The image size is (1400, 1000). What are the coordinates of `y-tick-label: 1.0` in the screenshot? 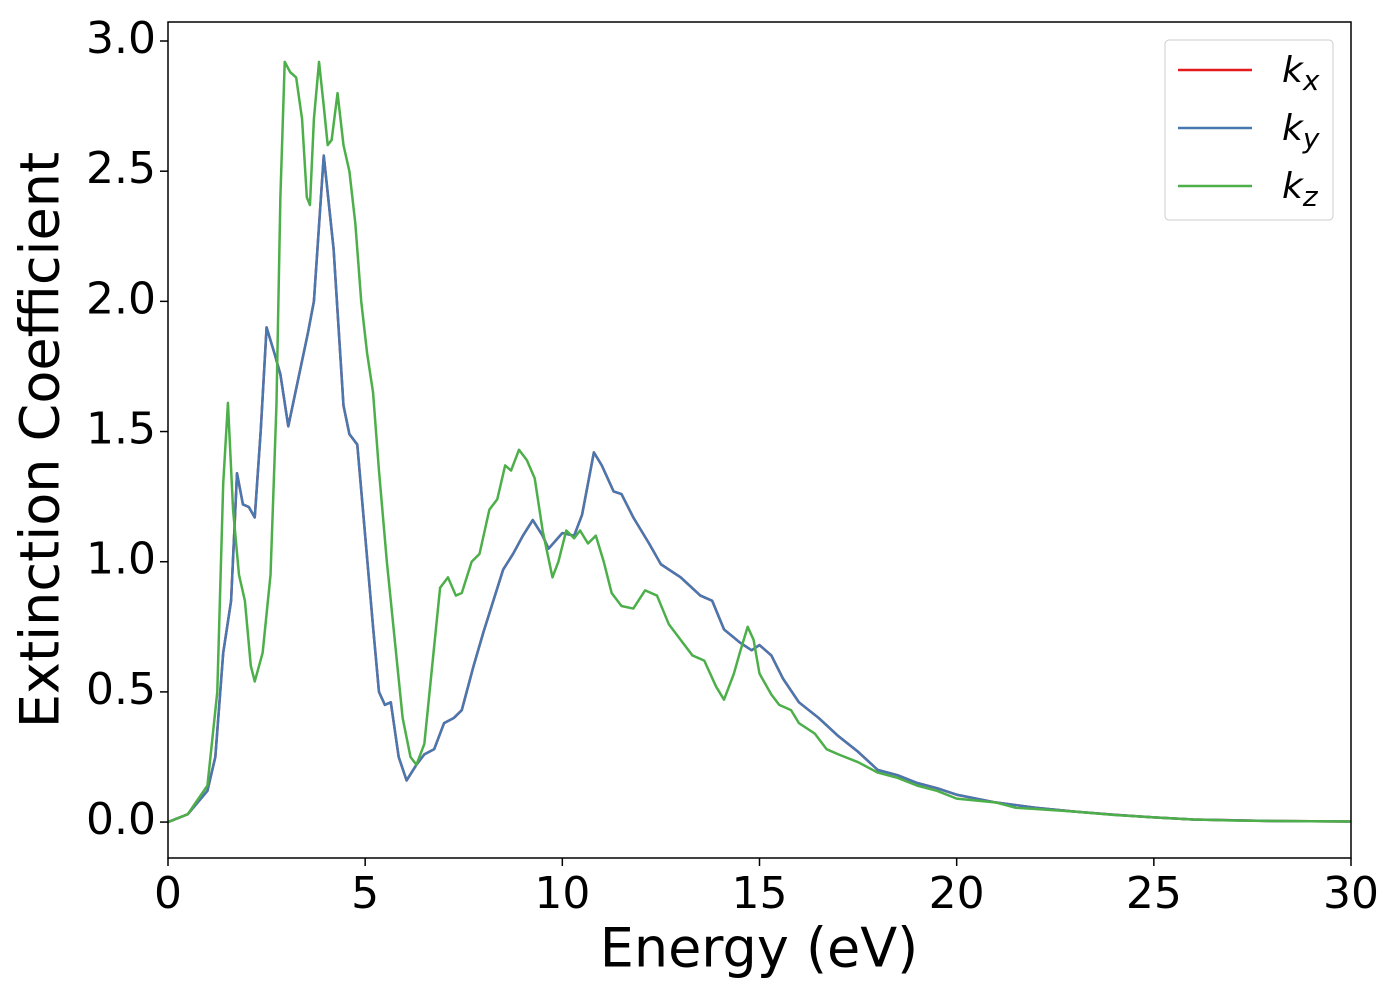 It's located at (121, 559).